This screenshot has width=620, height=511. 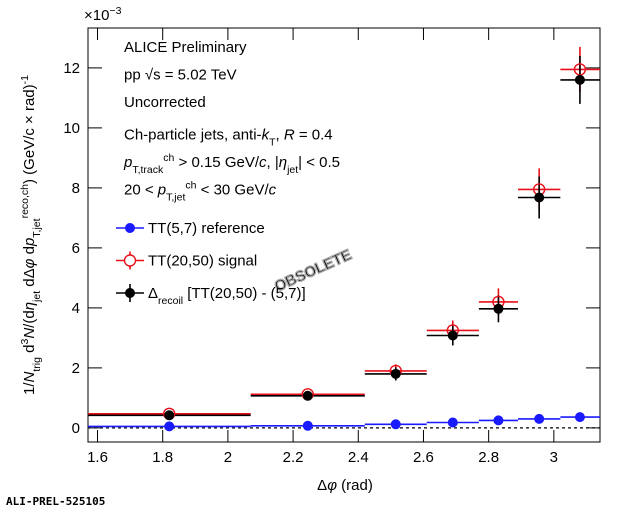 What do you see at coordinates (141, 190) in the screenshot?
I see `text-part: 20 <` at bounding box center [141, 190].